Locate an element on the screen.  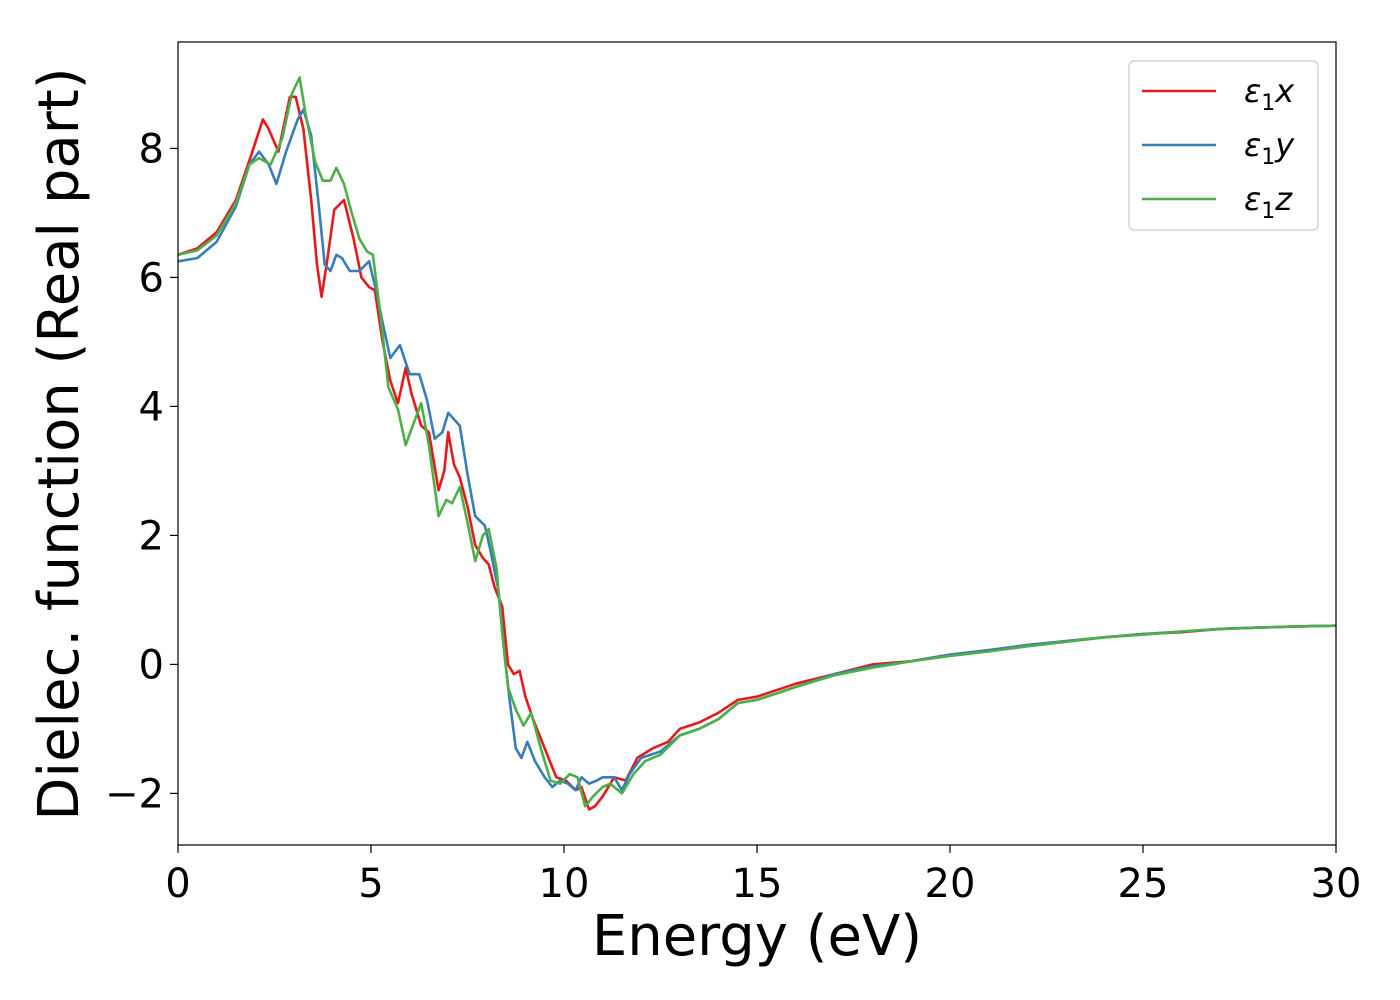
legend-label-y: ε1y is located at coordinates (1269, 148).